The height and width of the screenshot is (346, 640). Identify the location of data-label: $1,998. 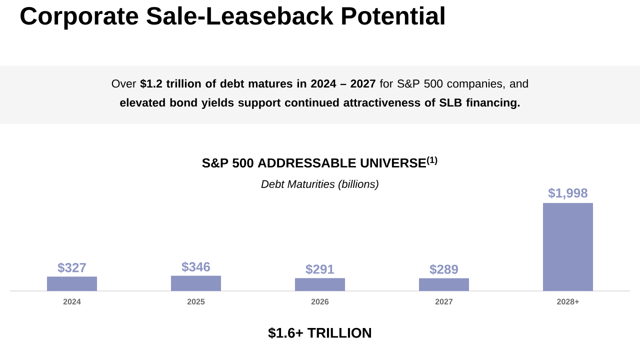
(568, 194).